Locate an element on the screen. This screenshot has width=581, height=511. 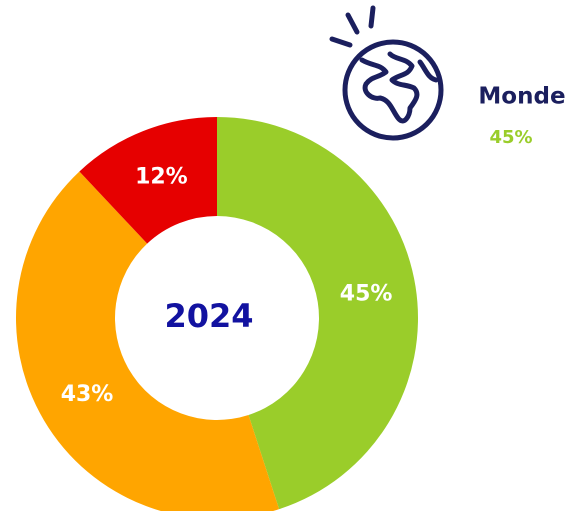
annotation-value: 45% is located at coordinates (510, 137).